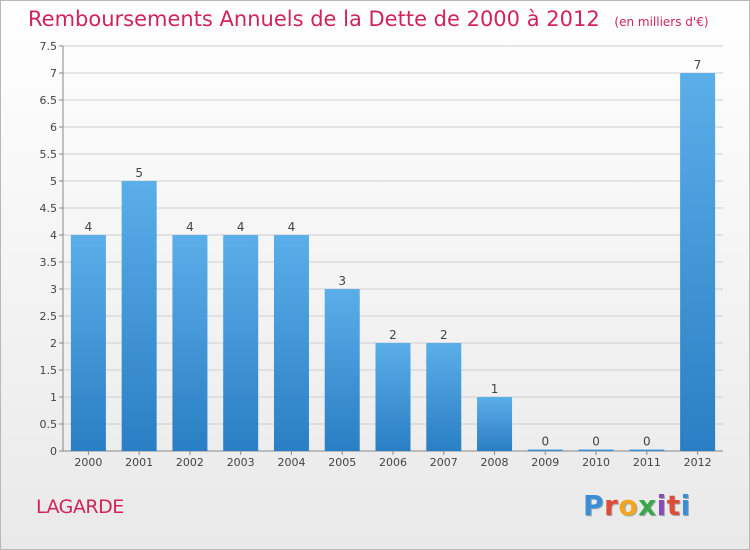  I want to click on y-tick-label: 5.5, so click(49, 154).